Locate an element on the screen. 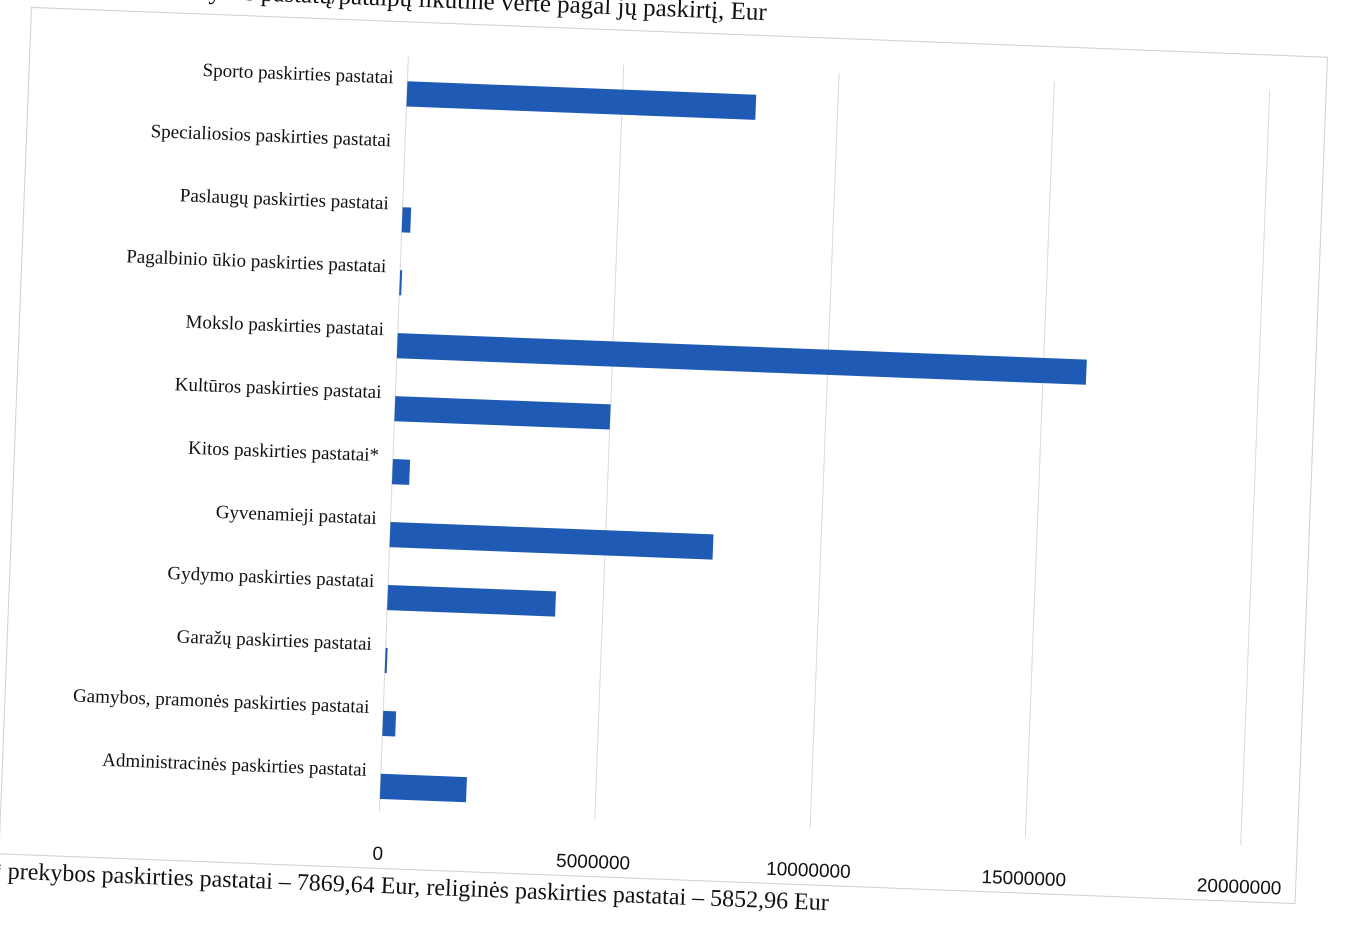 This screenshot has width=1353, height=950. category-label: Sporto paskirties pastatai is located at coordinates (298, 74).